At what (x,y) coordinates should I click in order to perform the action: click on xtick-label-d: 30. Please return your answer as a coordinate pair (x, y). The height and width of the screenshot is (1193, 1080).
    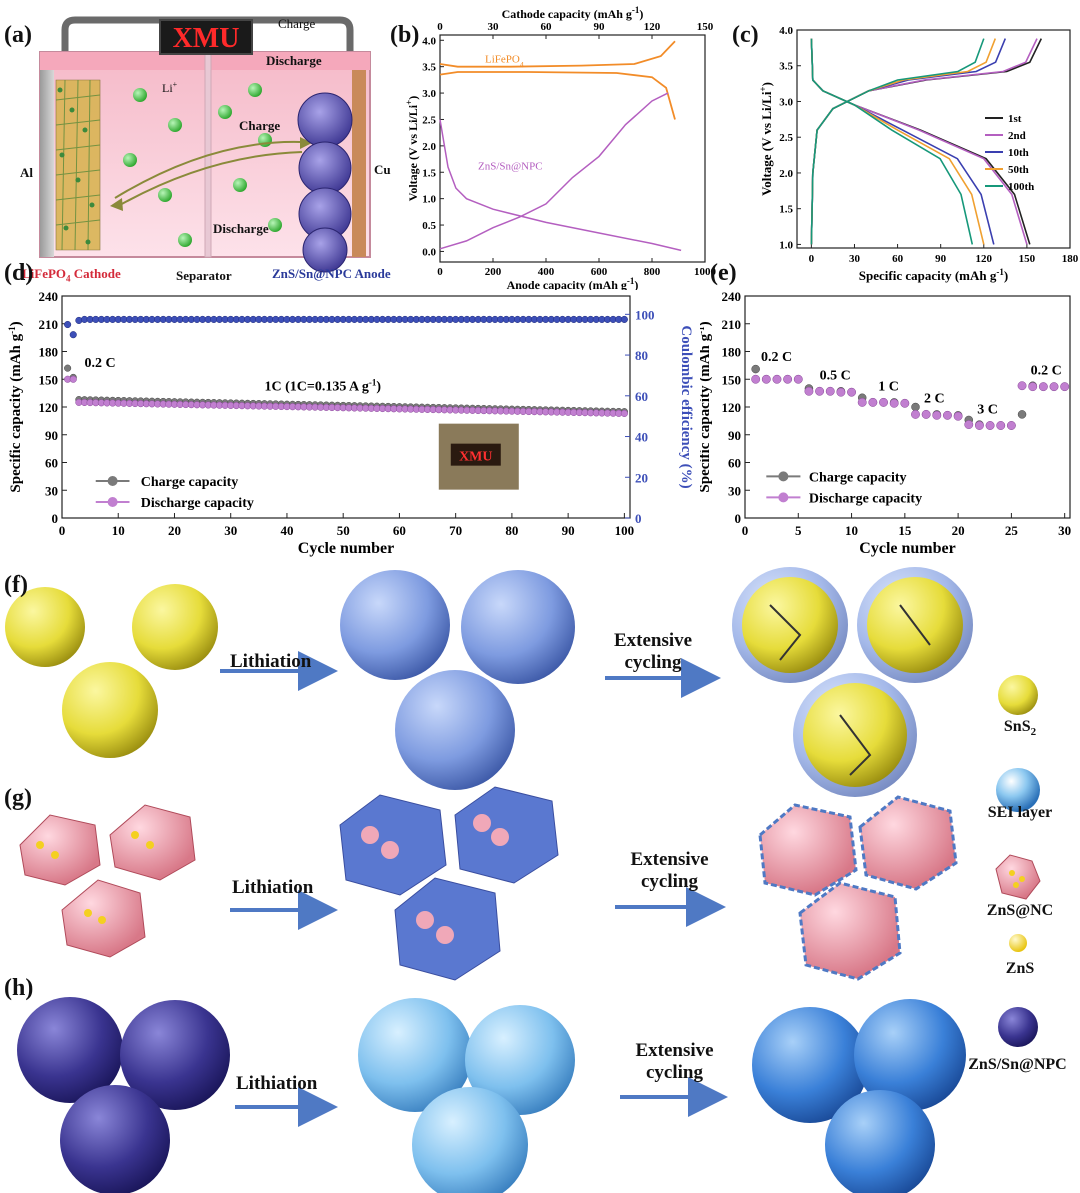
    Looking at the image, I should click on (230, 530).